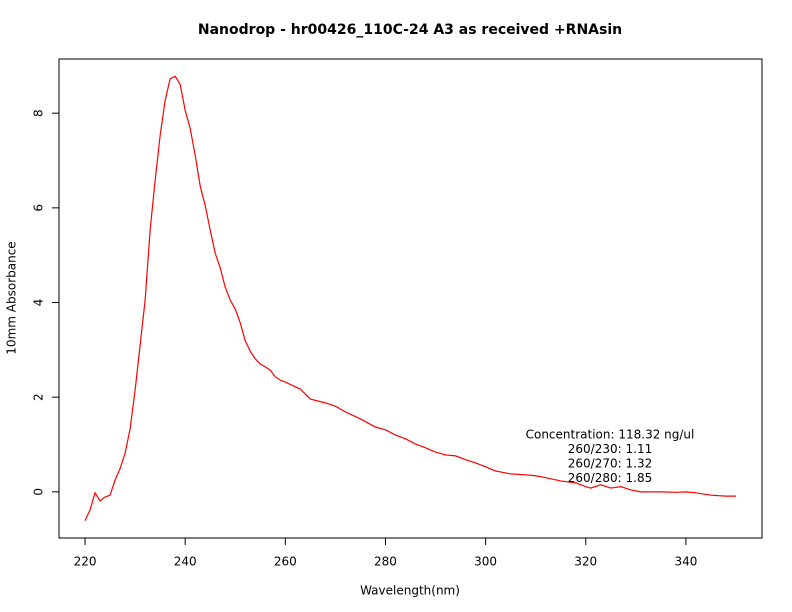 This screenshot has width=792, height=612. Describe the element at coordinates (285, 562) in the screenshot. I see `x-tick-label: 260` at that location.